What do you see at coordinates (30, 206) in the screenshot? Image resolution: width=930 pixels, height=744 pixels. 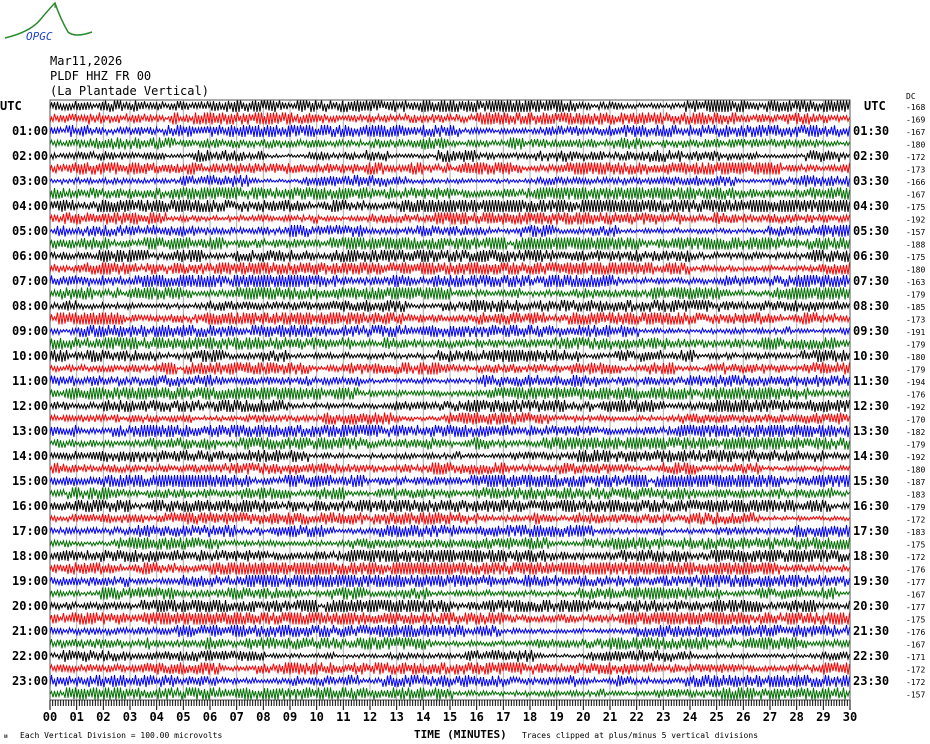 I see `left-hour-label: 04:00` at bounding box center [30, 206].